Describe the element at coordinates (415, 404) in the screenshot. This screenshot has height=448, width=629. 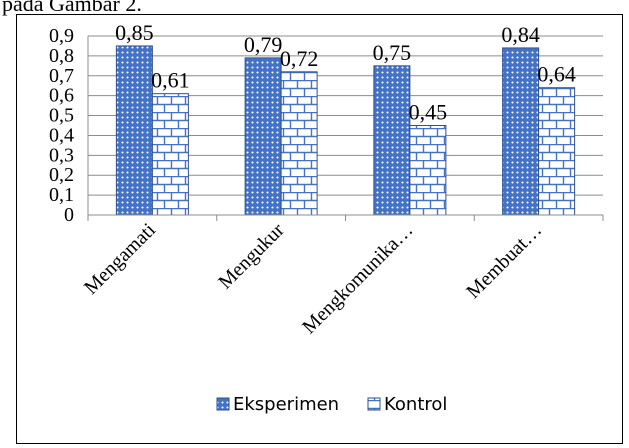
I see `legend-label-kontrol: Kontrol` at that location.